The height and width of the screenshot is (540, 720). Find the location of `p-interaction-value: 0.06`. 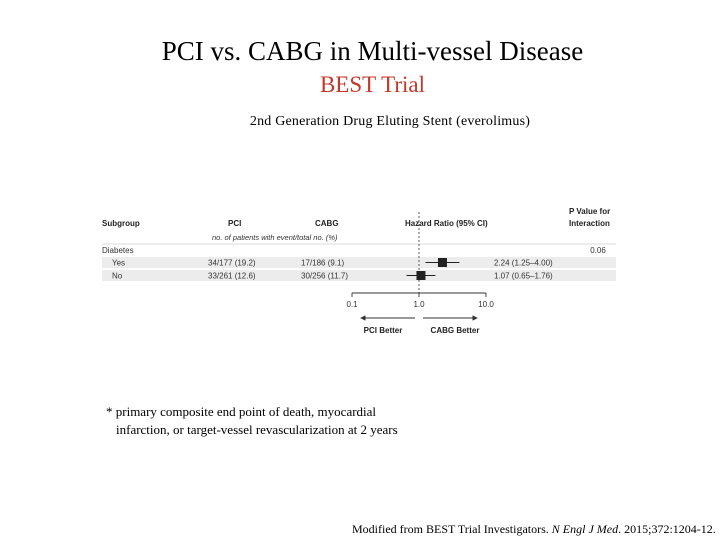

p-interaction-value: 0.06 is located at coordinates (598, 250).